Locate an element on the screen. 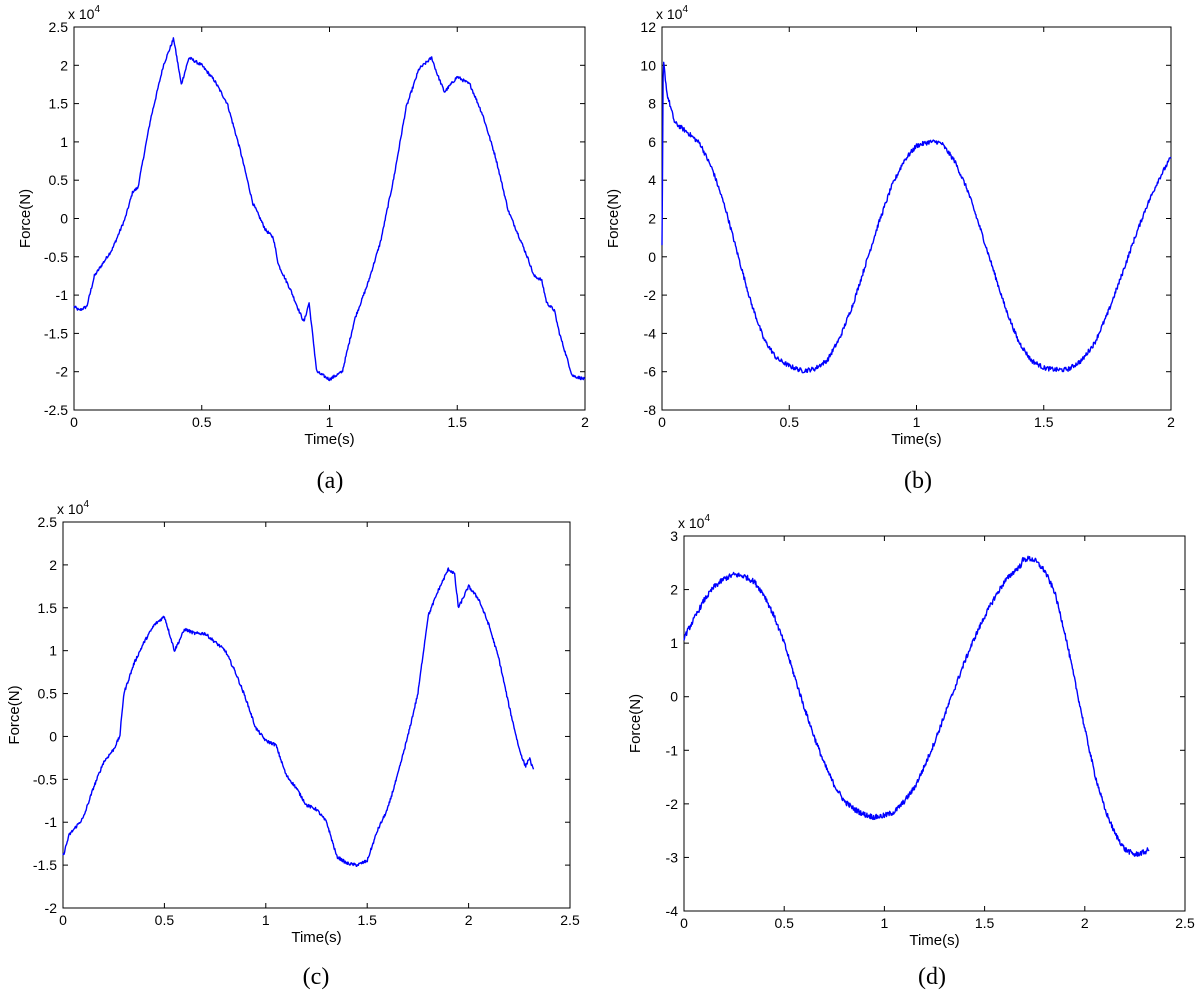  y-tick-label: 12 is located at coordinates (648, 27).